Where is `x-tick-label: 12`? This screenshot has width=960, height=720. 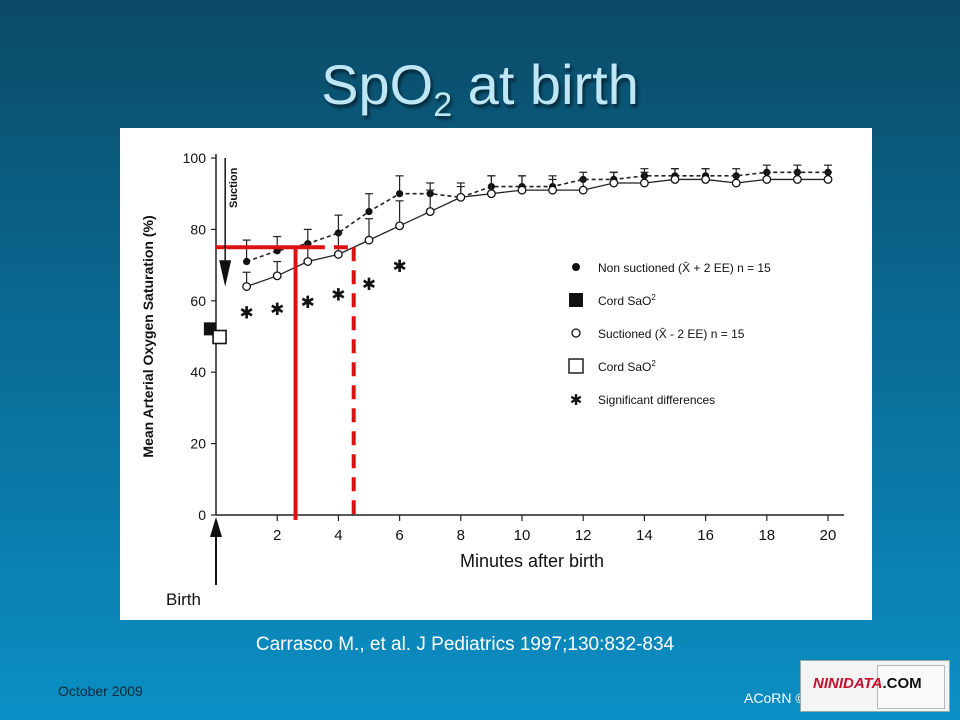
x-tick-label: 12 is located at coordinates (583, 535).